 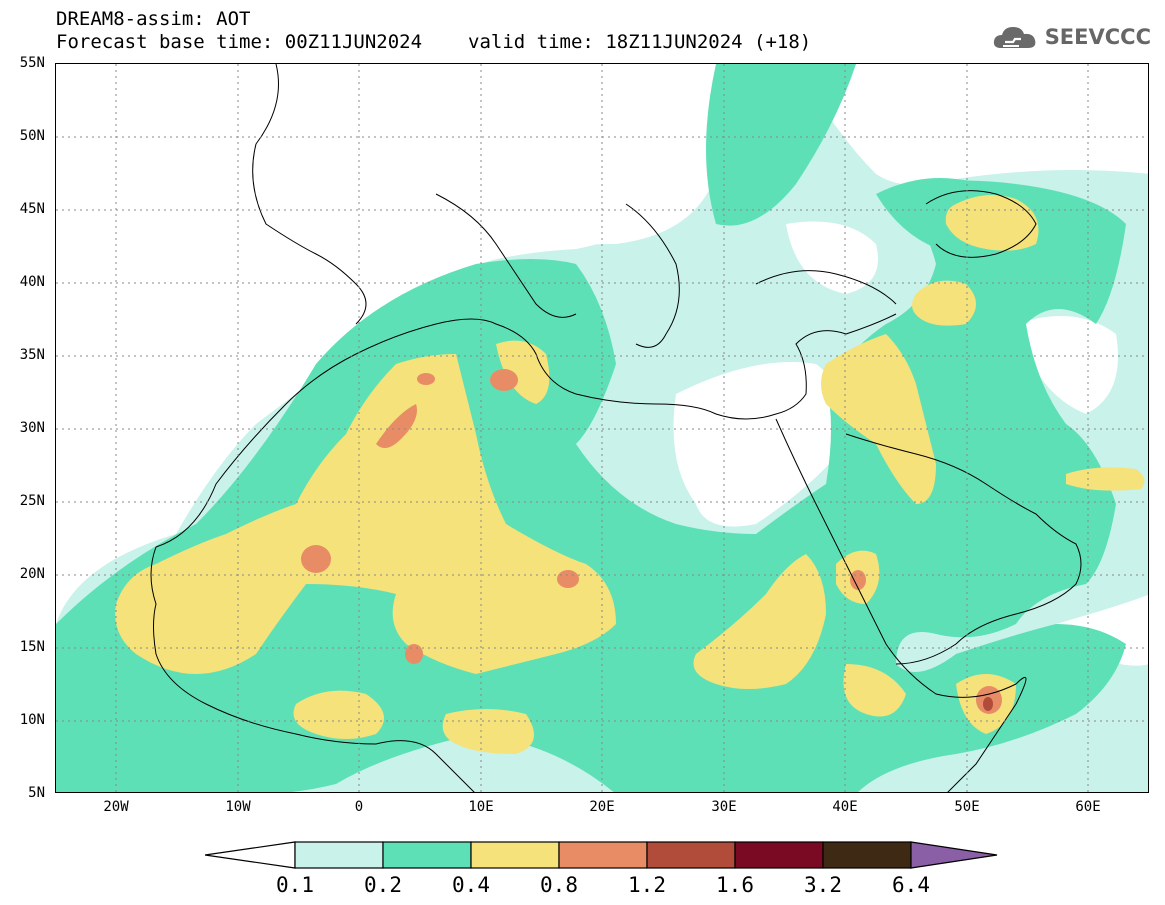 What do you see at coordinates (481, 807) in the screenshot?
I see `lon-label-10e: 10E` at bounding box center [481, 807].